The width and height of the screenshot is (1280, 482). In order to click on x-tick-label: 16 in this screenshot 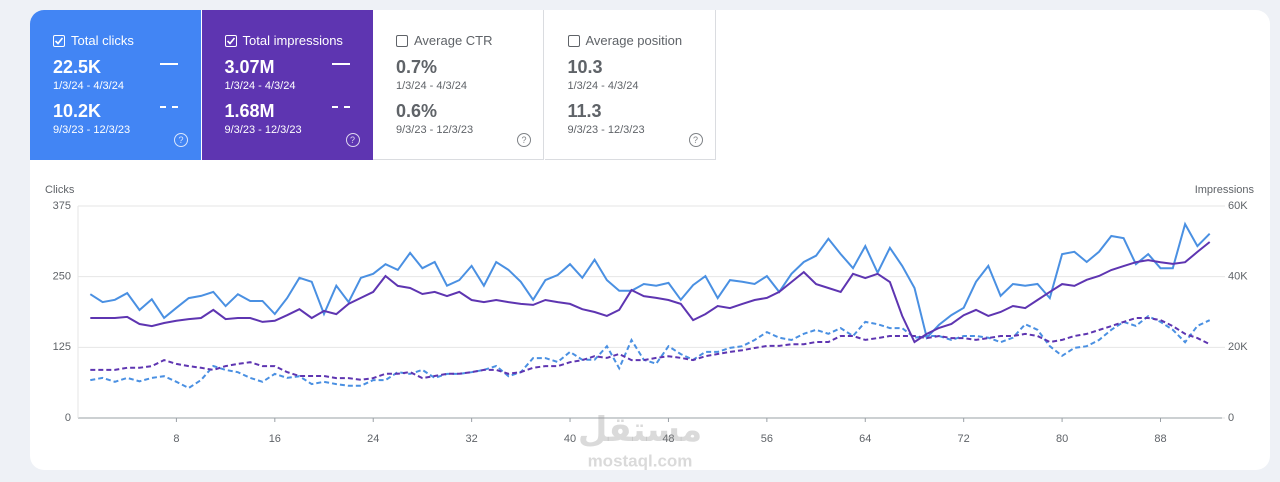, I will do `click(275, 439)`.